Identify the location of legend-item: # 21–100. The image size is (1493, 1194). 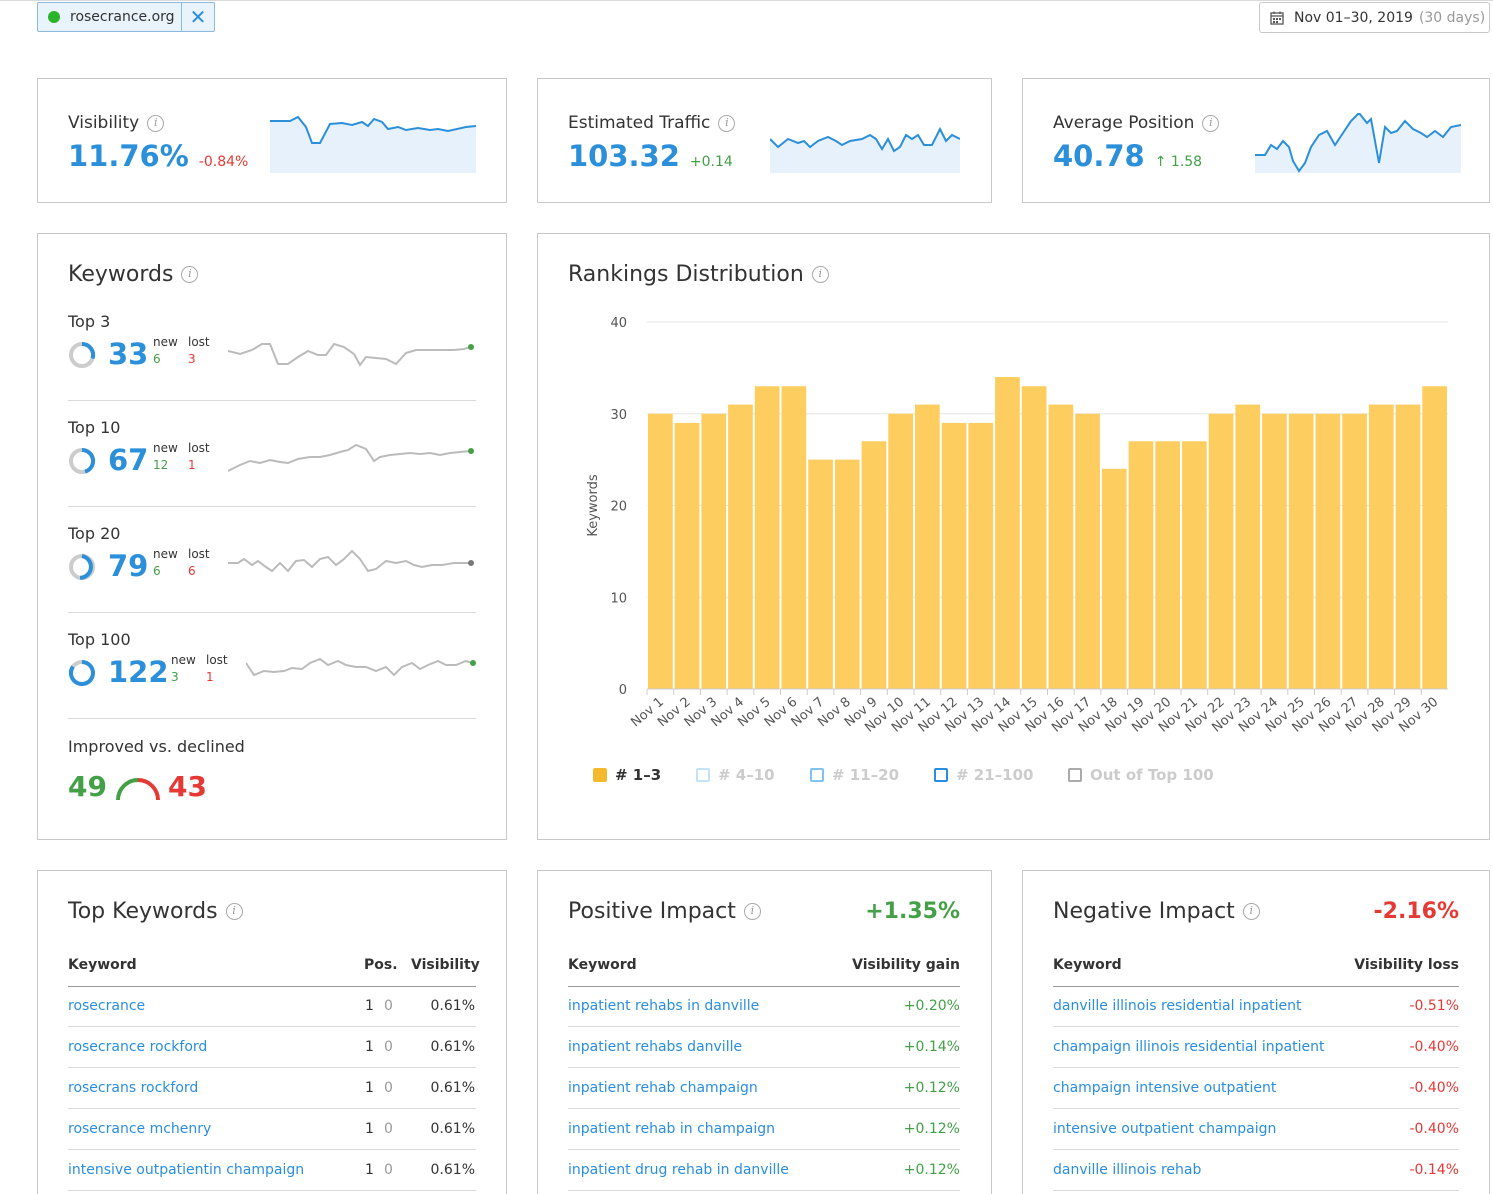
(983, 775).